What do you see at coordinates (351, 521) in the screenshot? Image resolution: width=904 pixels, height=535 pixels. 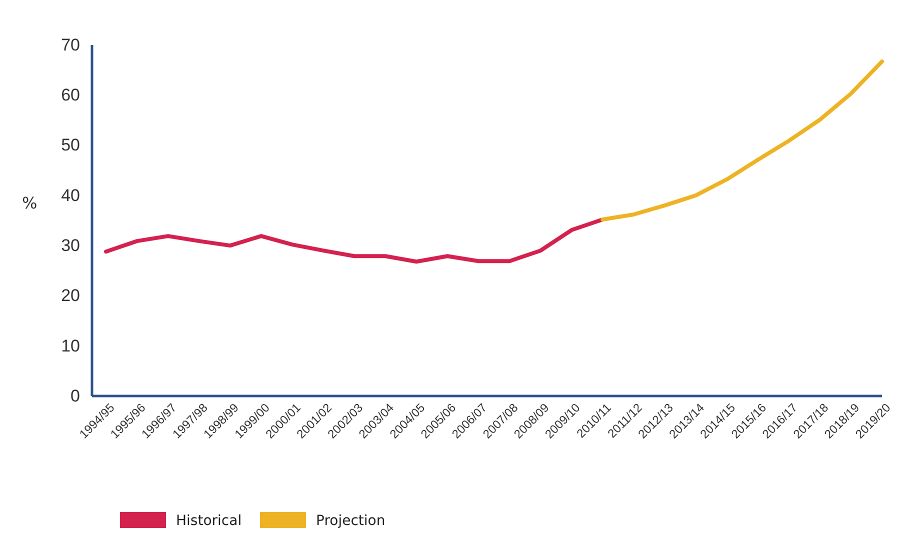 I see `legend-label: Projection` at bounding box center [351, 521].